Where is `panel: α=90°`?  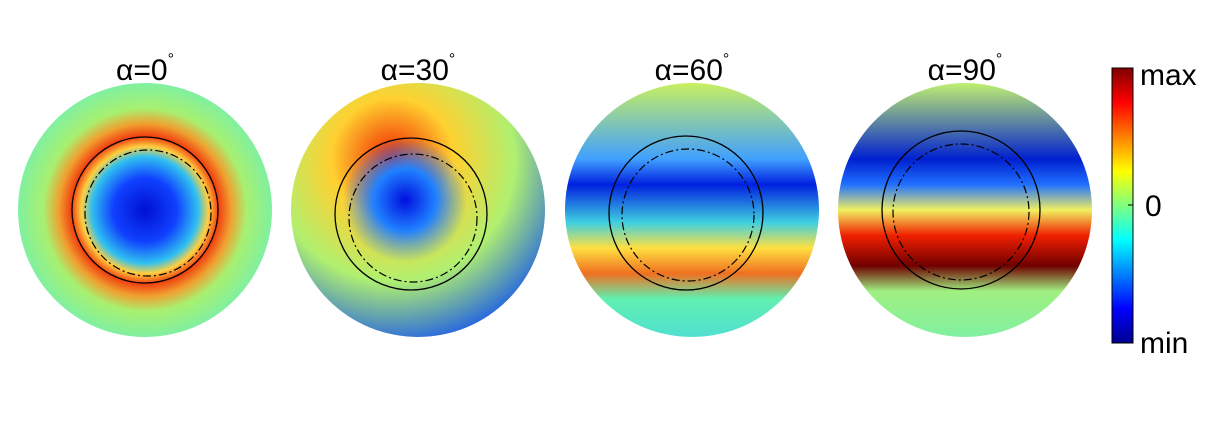 panel: α=90° is located at coordinates (965, 194).